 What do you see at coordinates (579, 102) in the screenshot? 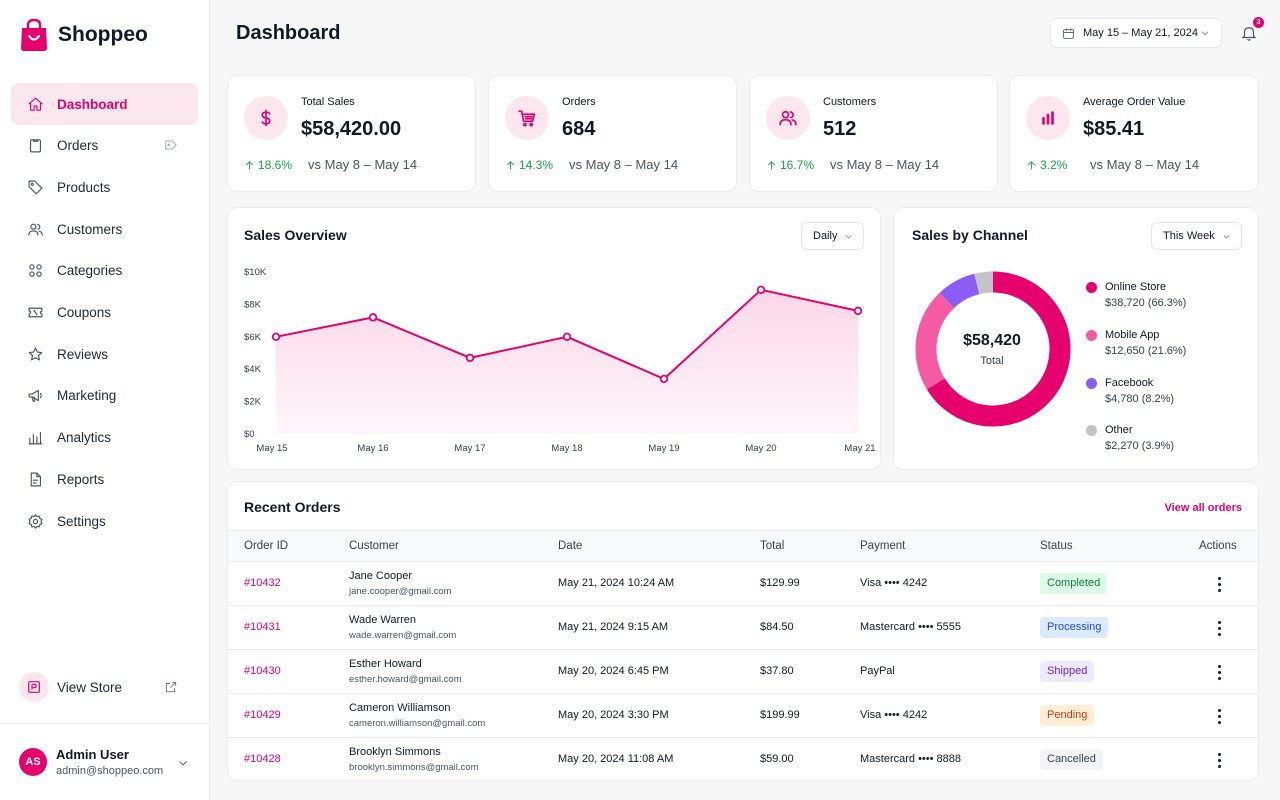
I see `stat-label: Orders` at bounding box center [579, 102].